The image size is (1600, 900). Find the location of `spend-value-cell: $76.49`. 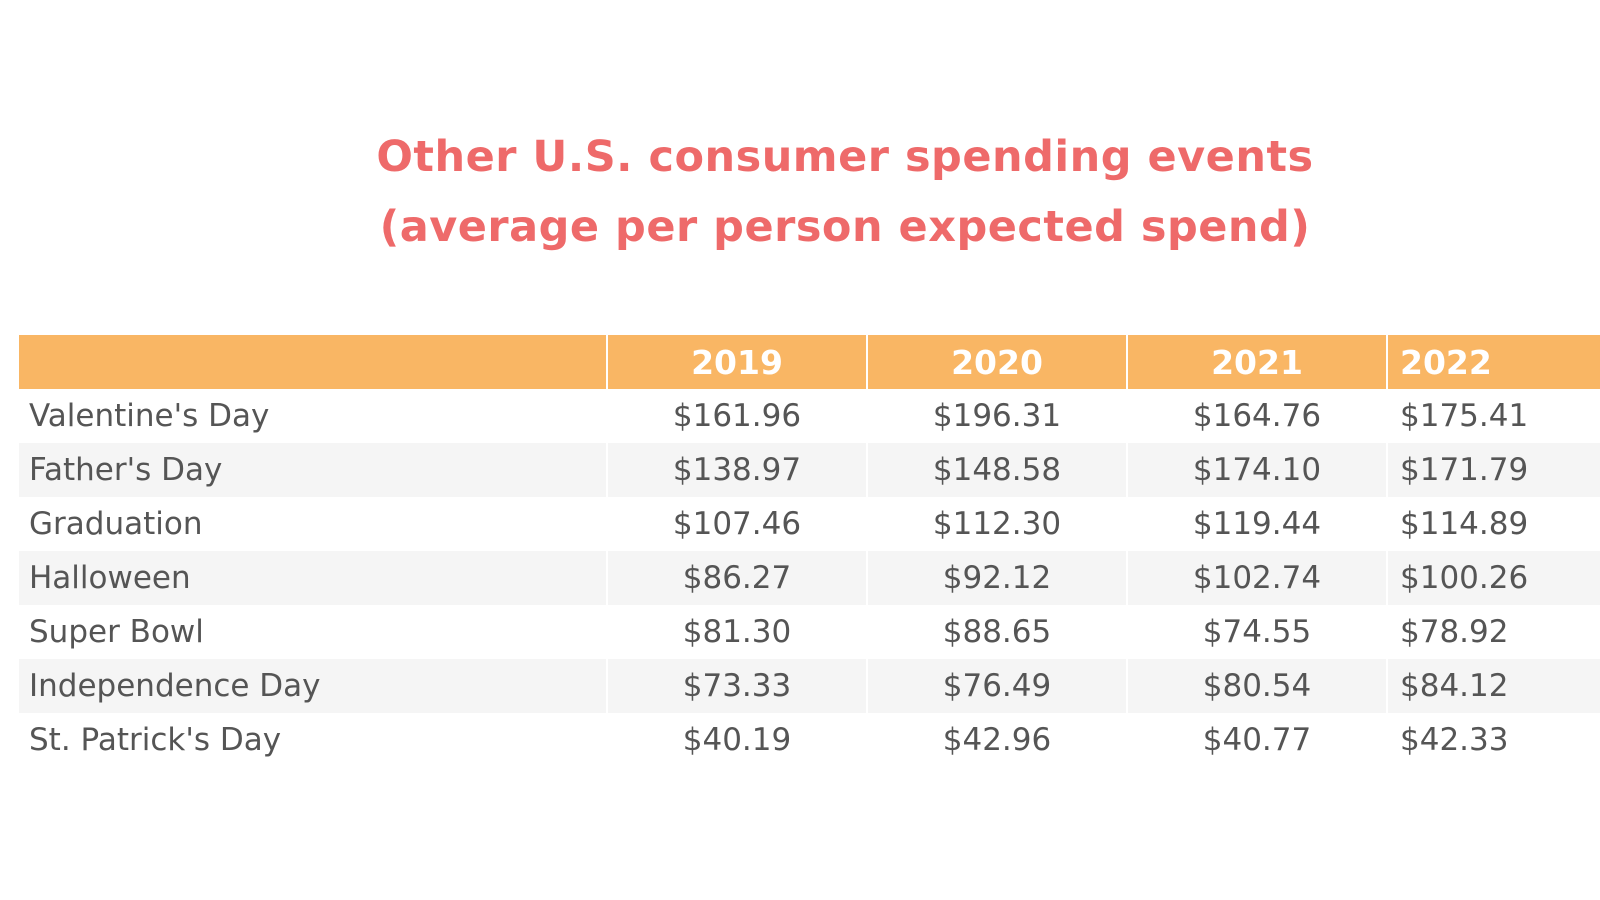

spend-value-cell: $76.49 is located at coordinates (996, 686).